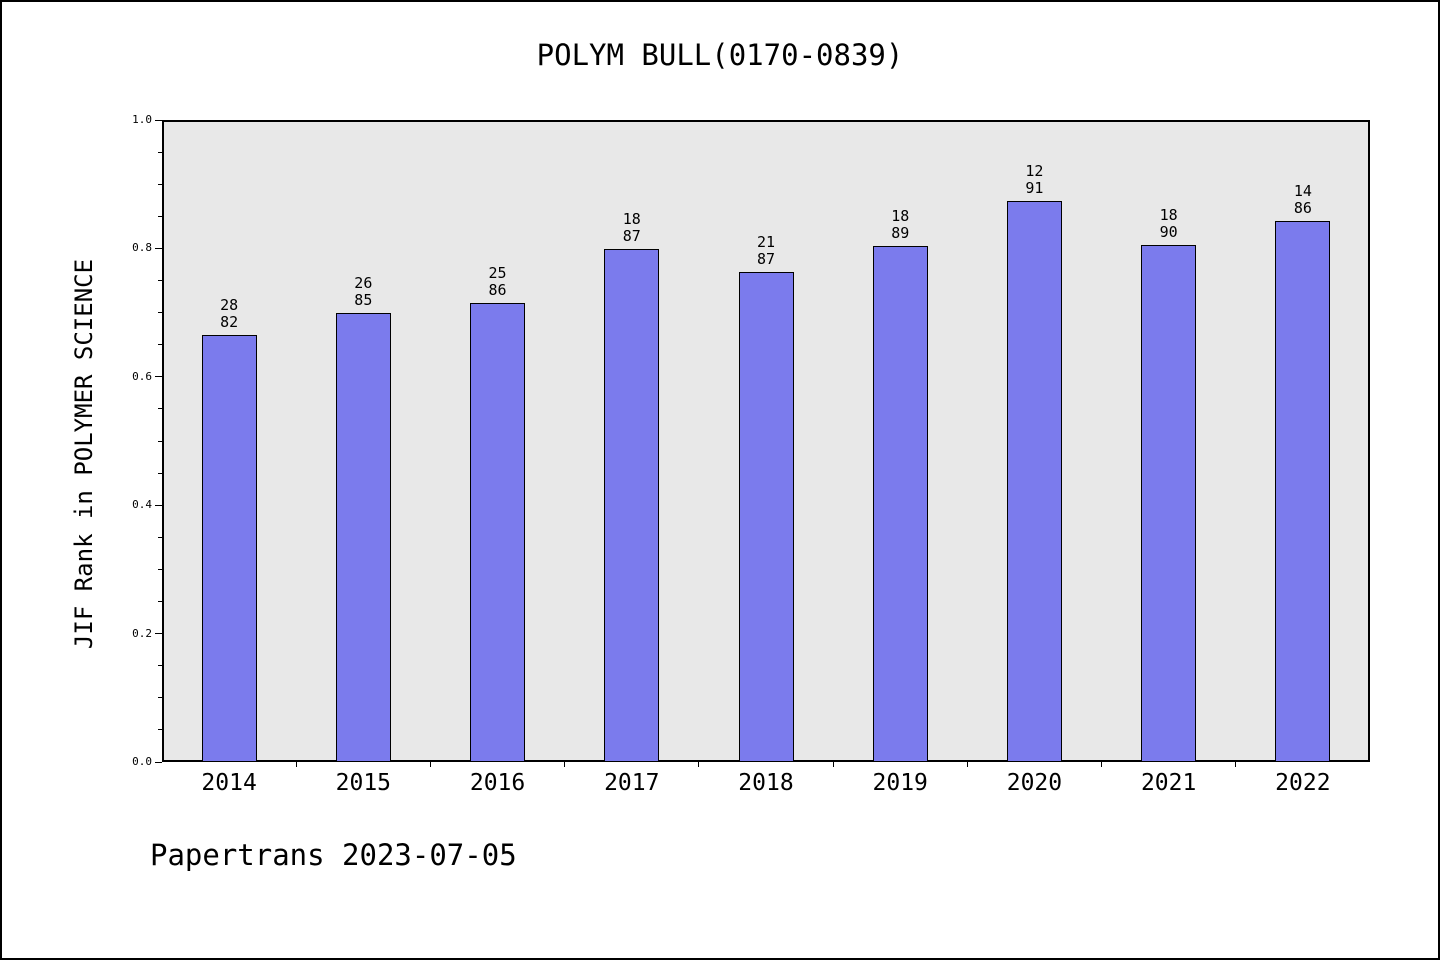 The height and width of the screenshot is (960, 1440). Describe the element at coordinates (363, 282) in the screenshot. I see `bar-rank-value: 26` at that location.